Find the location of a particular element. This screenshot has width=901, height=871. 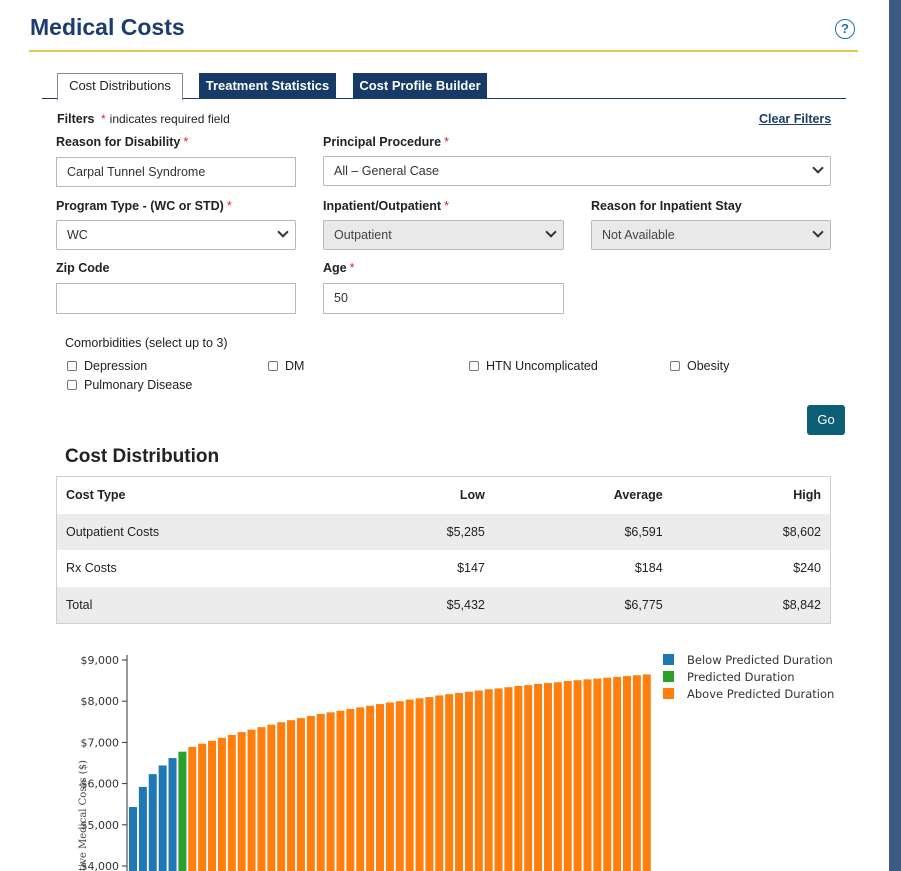

table-cell: $240 is located at coordinates (807, 568).